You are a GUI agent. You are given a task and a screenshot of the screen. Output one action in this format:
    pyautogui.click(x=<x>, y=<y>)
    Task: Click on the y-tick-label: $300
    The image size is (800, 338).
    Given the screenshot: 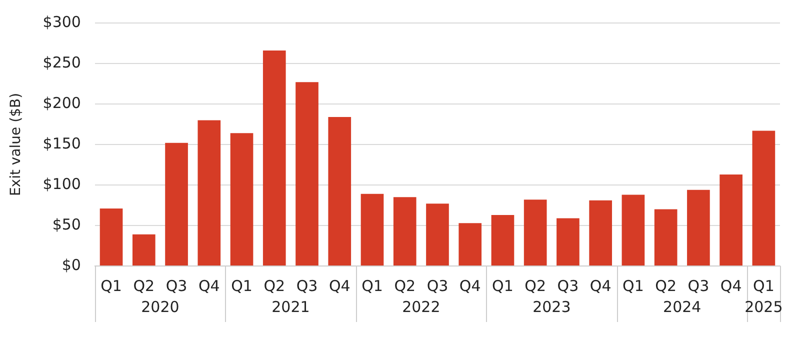 What is the action you would take?
    pyautogui.click(x=61, y=21)
    